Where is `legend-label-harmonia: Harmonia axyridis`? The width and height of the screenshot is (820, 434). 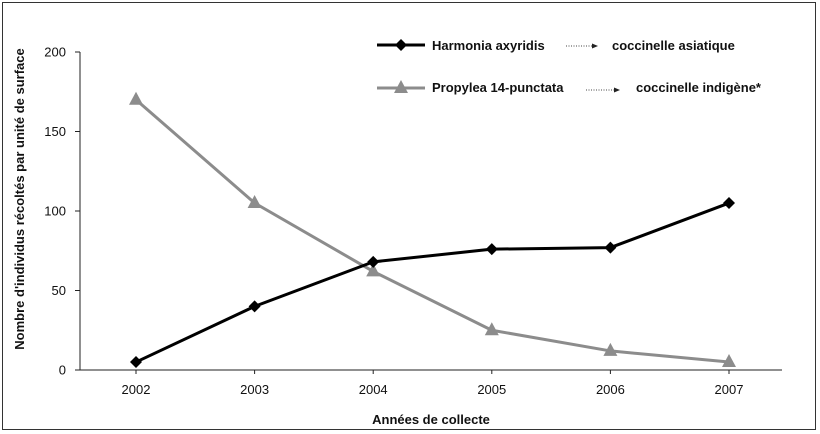
legend-label-harmonia: Harmonia axyridis is located at coordinates (488, 45).